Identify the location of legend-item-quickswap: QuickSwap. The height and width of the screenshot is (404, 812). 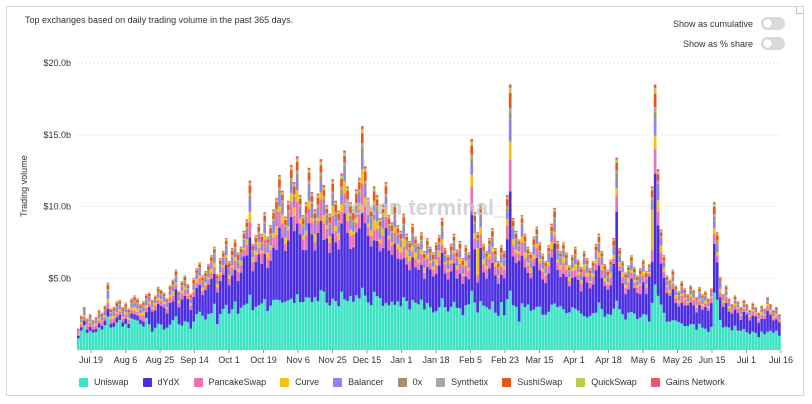
(606, 382).